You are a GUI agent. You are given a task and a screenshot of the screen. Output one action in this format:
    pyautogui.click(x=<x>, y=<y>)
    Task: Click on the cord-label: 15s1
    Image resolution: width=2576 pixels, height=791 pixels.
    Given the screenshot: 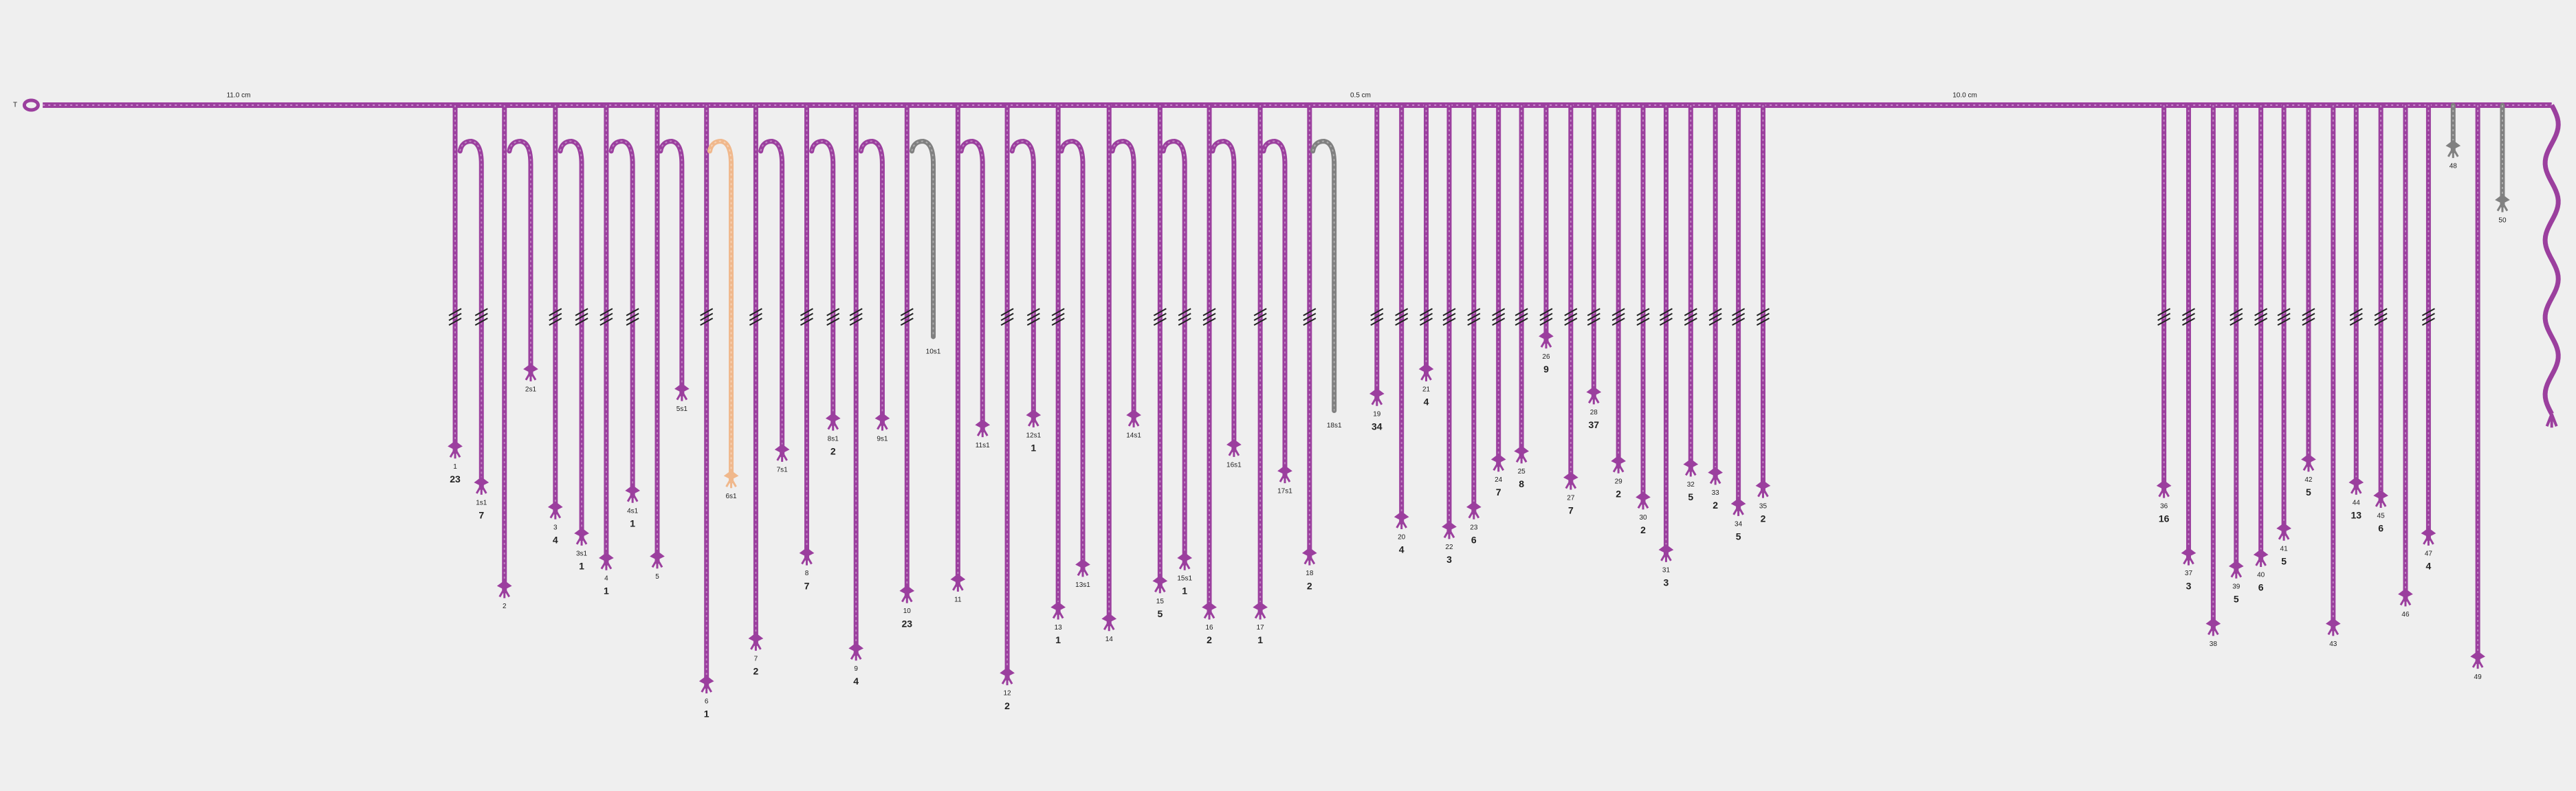 What is the action you would take?
    pyautogui.click(x=1184, y=579)
    